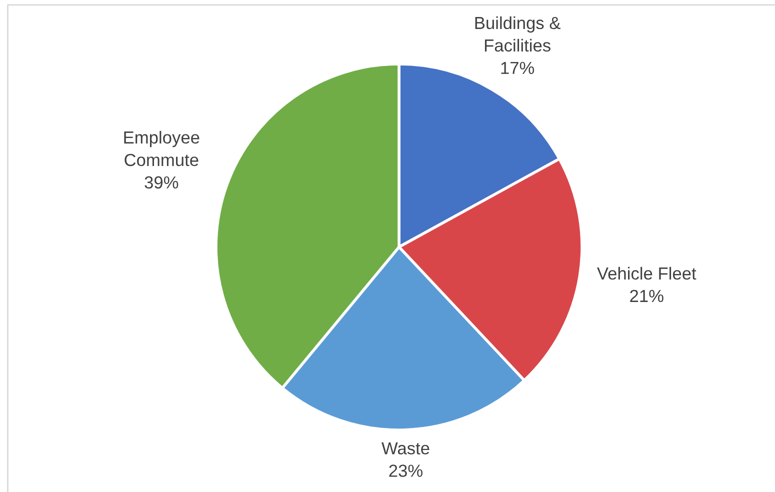 This screenshot has height=492, width=775. What do you see at coordinates (406, 448) in the screenshot?
I see `slice-label: Waste` at bounding box center [406, 448].